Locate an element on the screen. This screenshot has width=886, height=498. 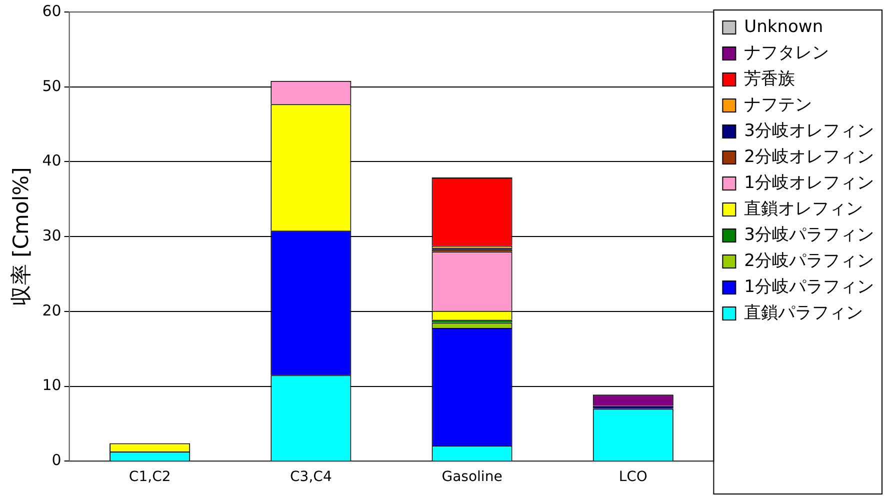
legend-label: 1分岐パラフィン is located at coordinates (809, 286).